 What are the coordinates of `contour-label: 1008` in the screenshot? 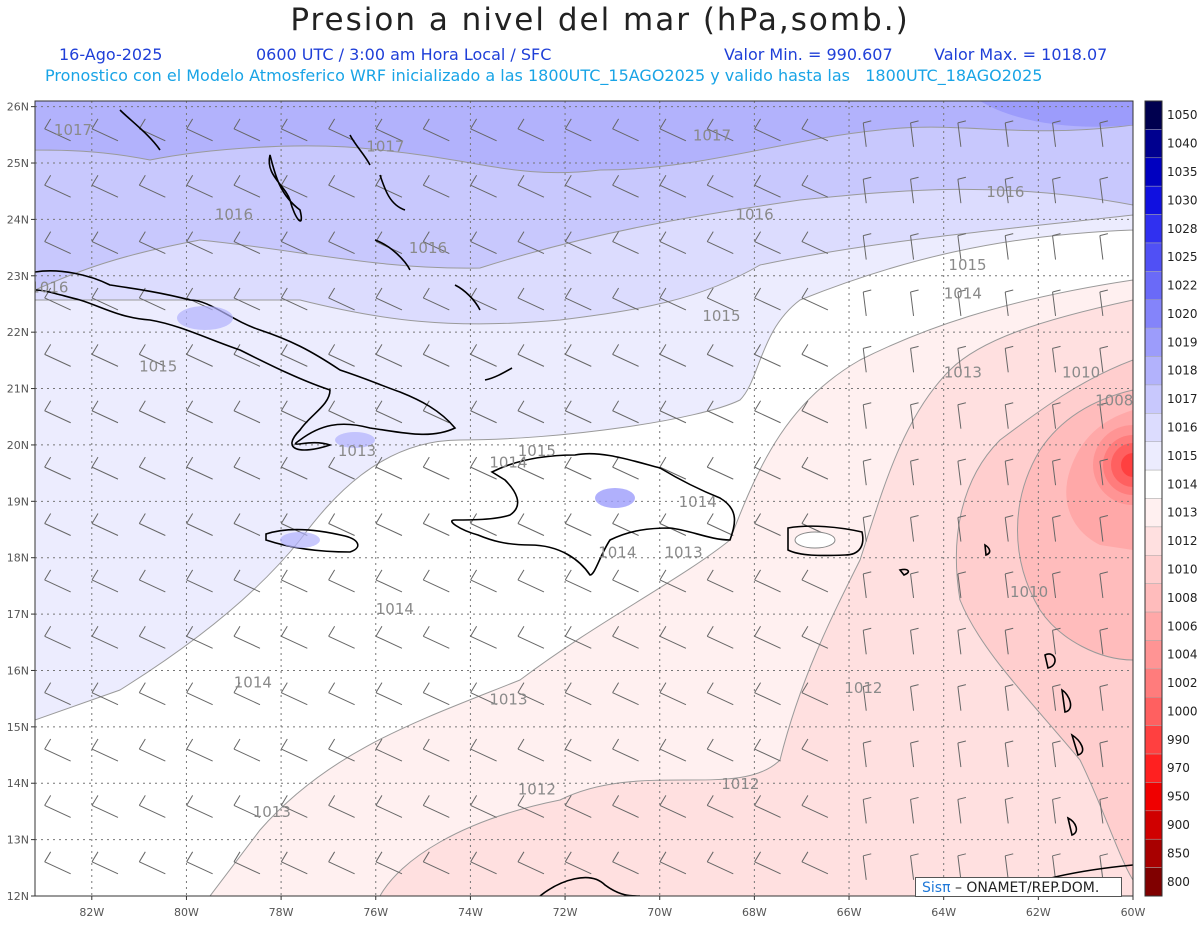 It's located at (1114, 400).